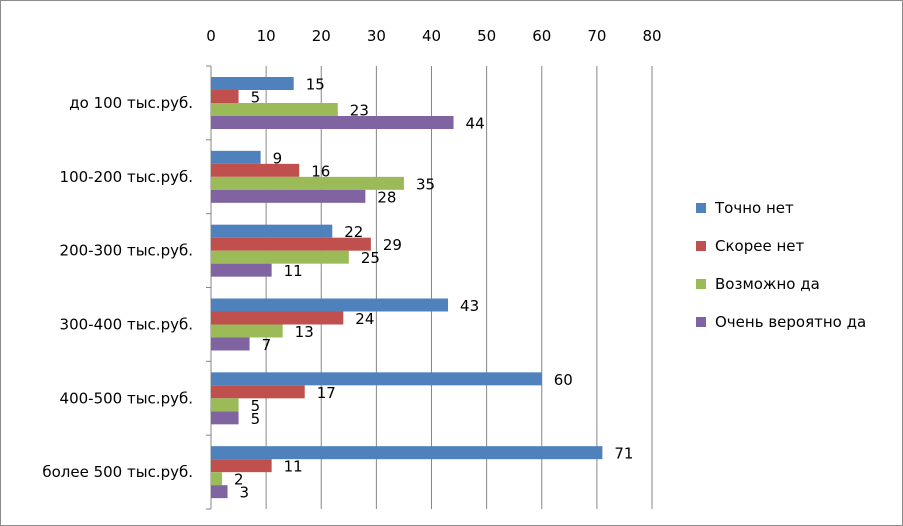 The height and width of the screenshot is (526, 903). I want to click on data-label: 16, so click(320, 171).